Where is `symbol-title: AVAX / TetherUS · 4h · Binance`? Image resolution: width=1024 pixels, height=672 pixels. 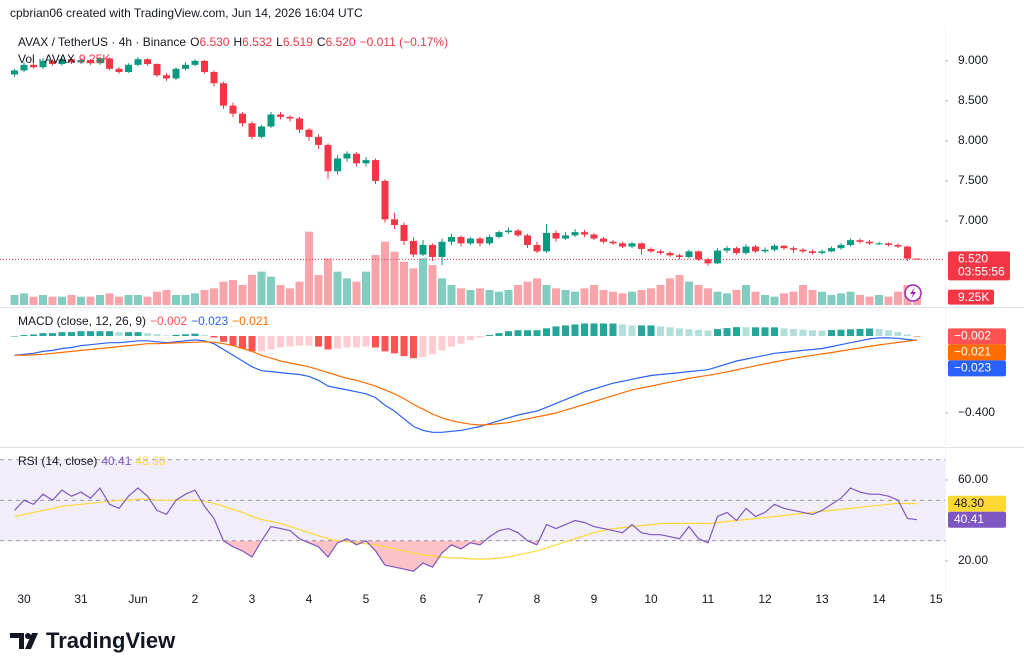 symbol-title: AVAX / TetherUS · 4h · Binance is located at coordinates (102, 42).